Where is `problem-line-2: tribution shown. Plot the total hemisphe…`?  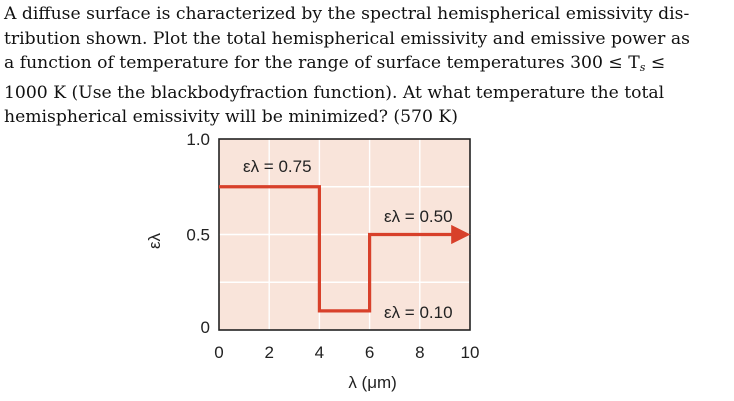
problem-line-2: tribution shown. Plot the total hemisphe… is located at coordinates (347, 38).